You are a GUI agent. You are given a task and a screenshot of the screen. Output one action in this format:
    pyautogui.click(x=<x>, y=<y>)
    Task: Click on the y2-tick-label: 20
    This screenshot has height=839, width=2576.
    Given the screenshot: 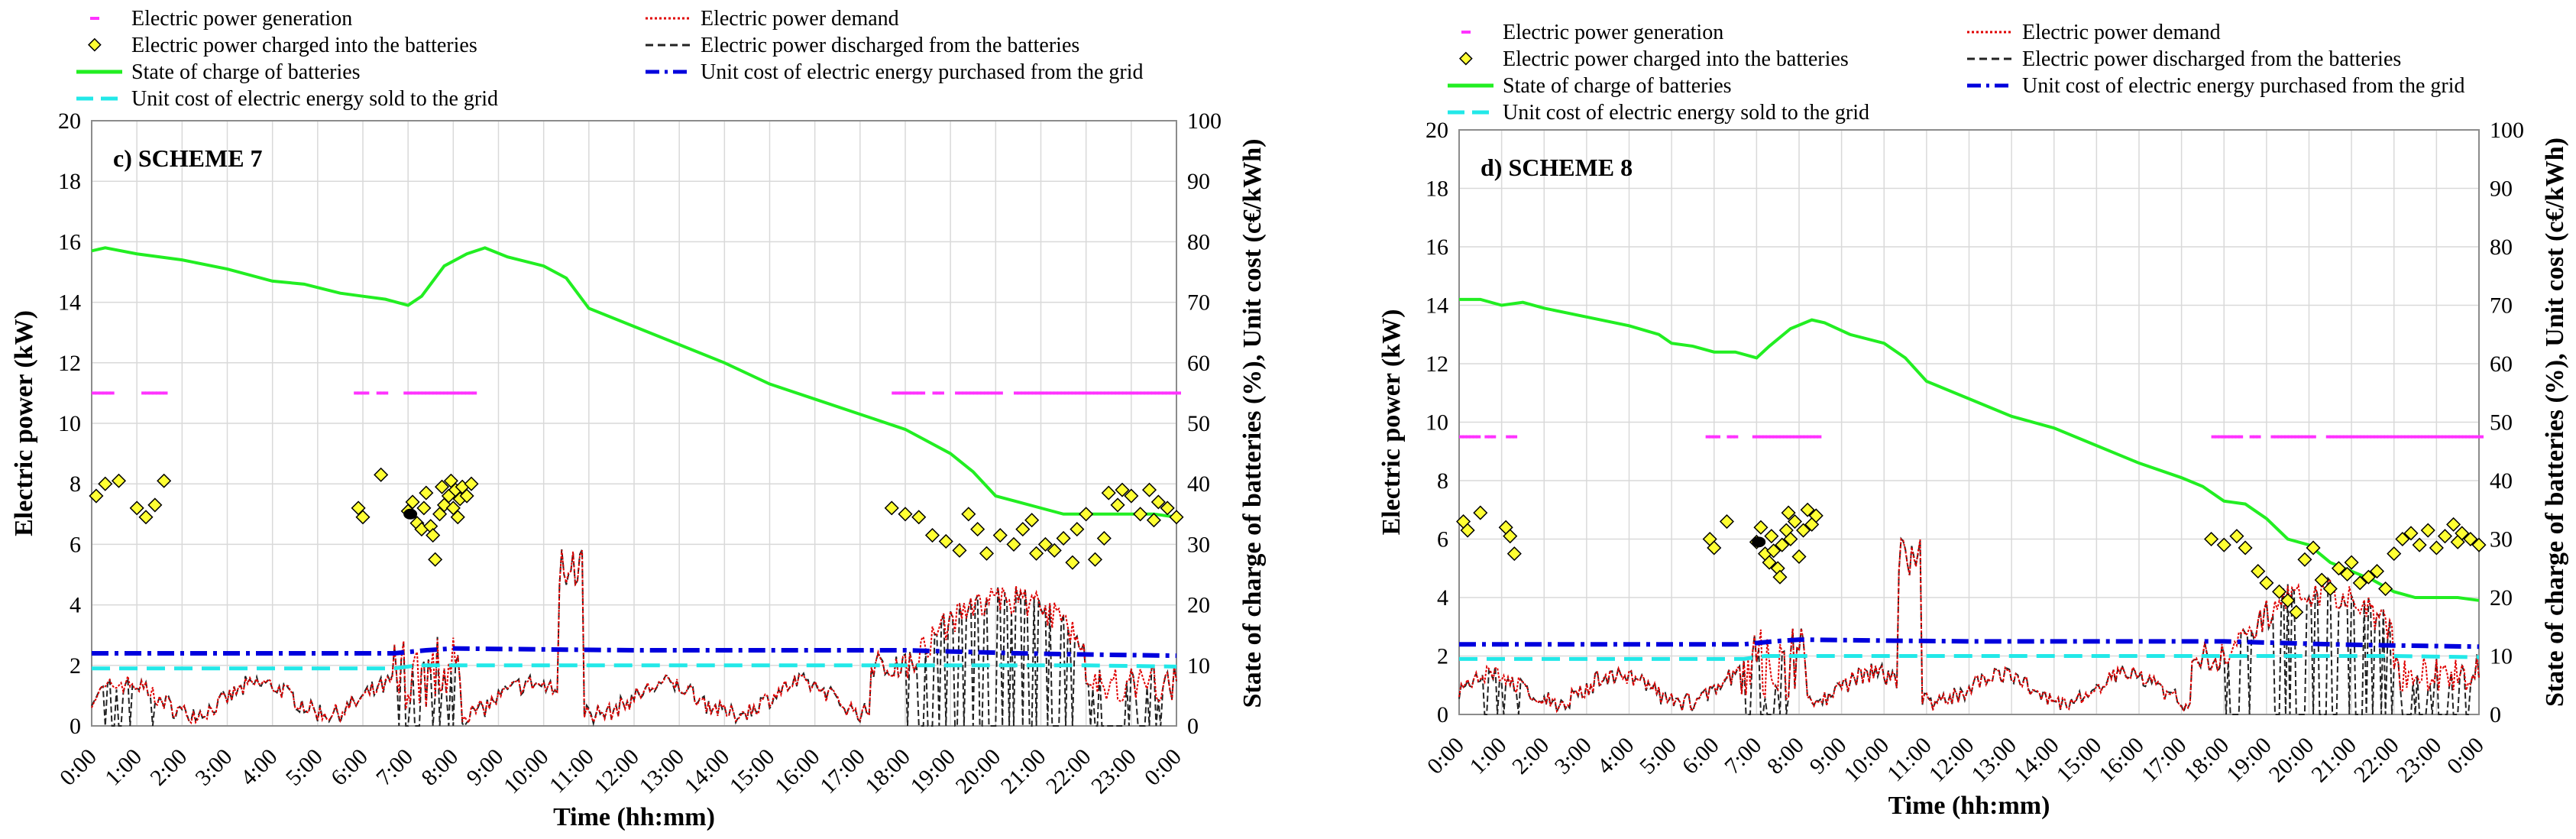 What is the action you would take?
    pyautogui.click(x=1198, y=605)
    